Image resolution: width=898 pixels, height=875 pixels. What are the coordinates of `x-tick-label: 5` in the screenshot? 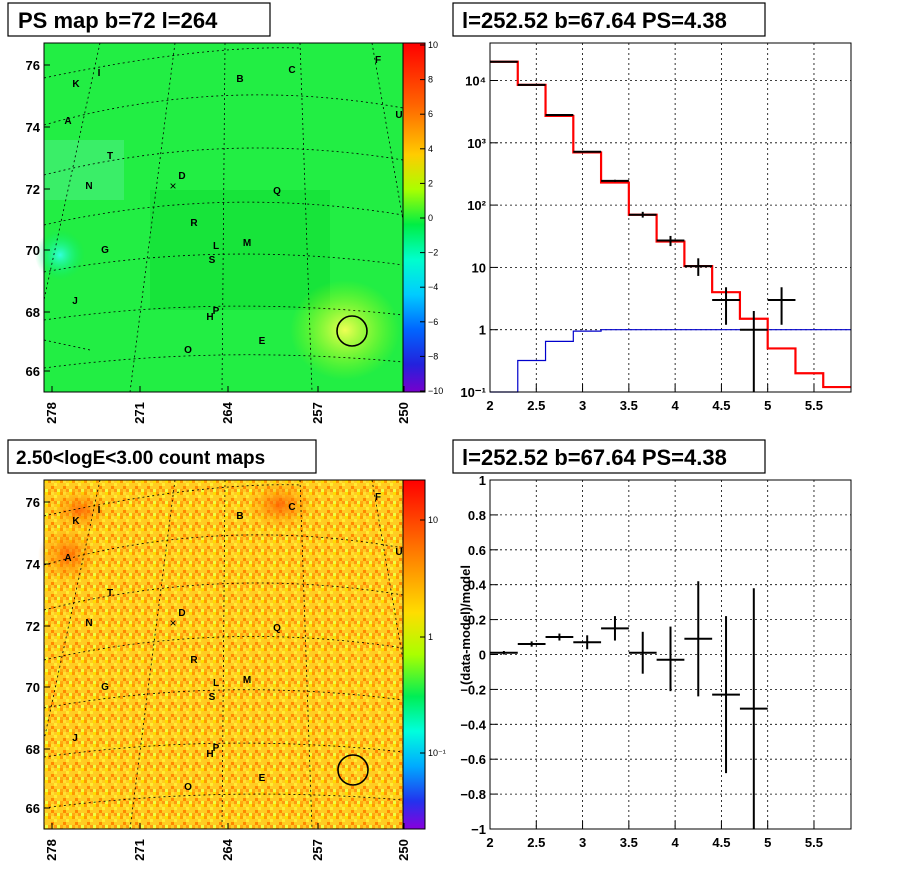 It's located at (767, 405).